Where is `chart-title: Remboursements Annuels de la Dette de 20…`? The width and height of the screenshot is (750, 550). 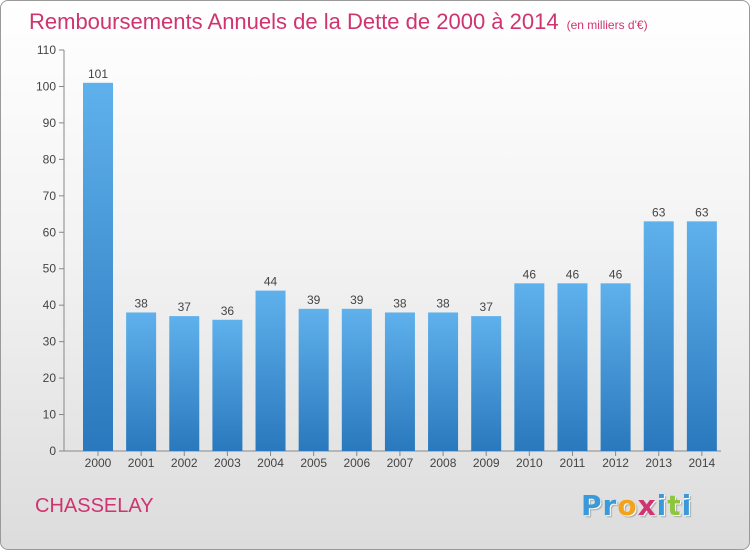 chart-title: Remboursements Annuels de la Dette de 20… is located at coordinates (338, 22).